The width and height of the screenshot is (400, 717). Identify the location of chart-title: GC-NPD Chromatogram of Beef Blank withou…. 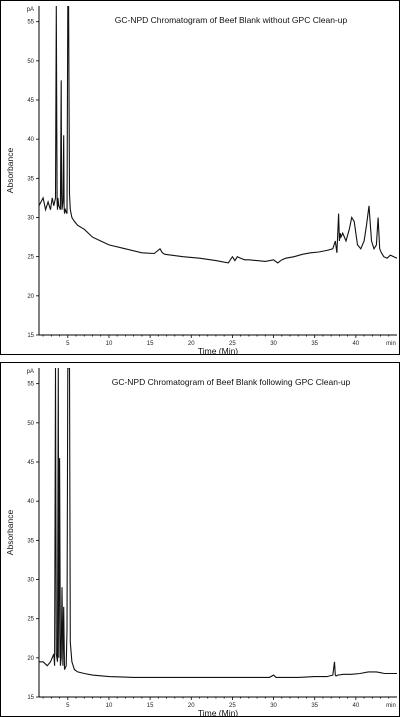
(231, 20).